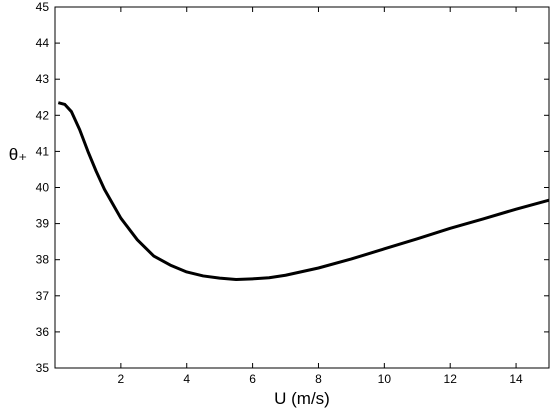  What do you see at coordinates (516, 379) in the screenshot?
I see `x-tick-label: 14` at bounding box center [516, 379].